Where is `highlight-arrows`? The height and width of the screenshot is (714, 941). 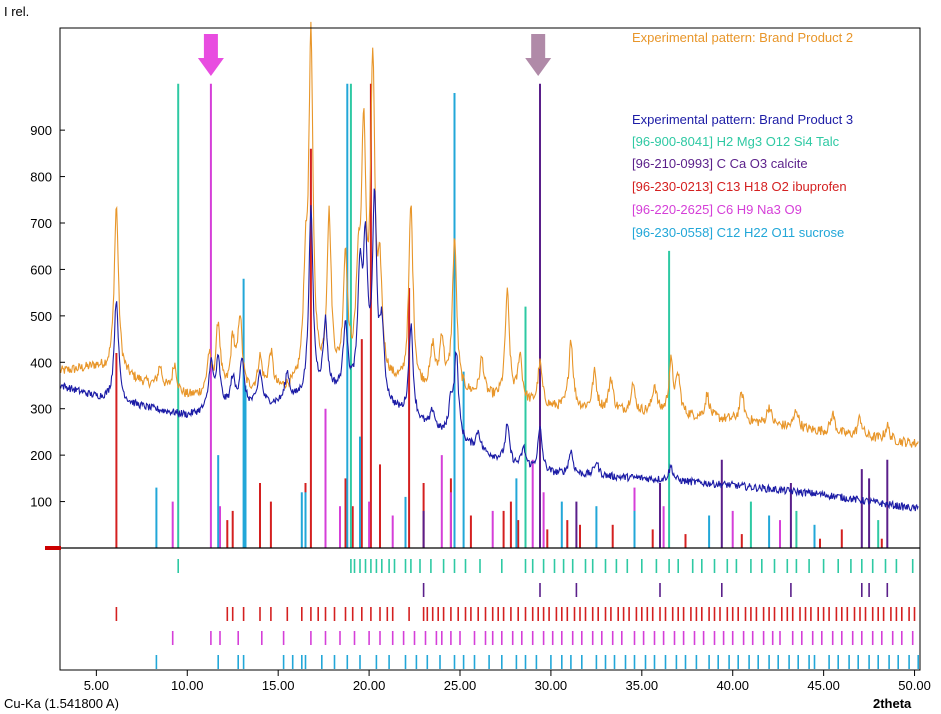
highlight-arrows is located at coordinates (374, 55).